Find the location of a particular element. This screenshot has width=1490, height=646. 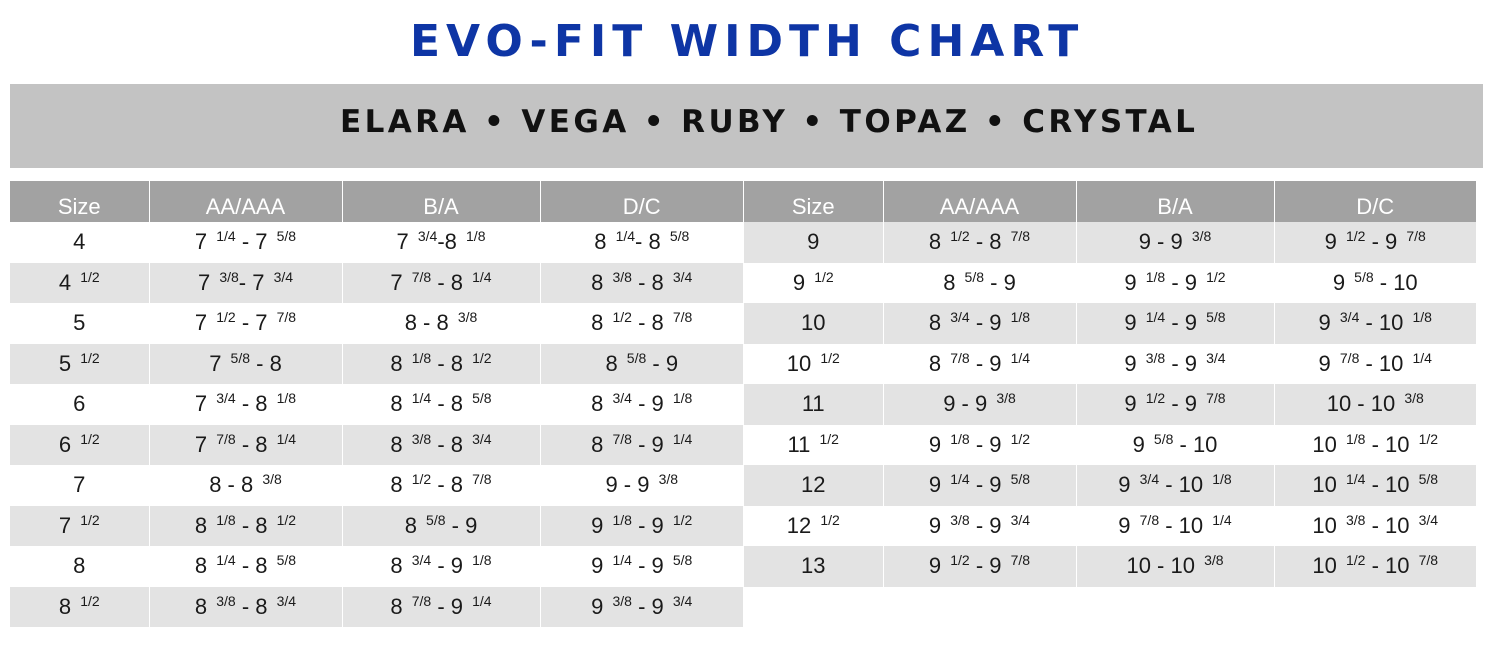

aa-aaa-cell: 8 3/8 - 8 3/4 is located at coordinates (245, 606).